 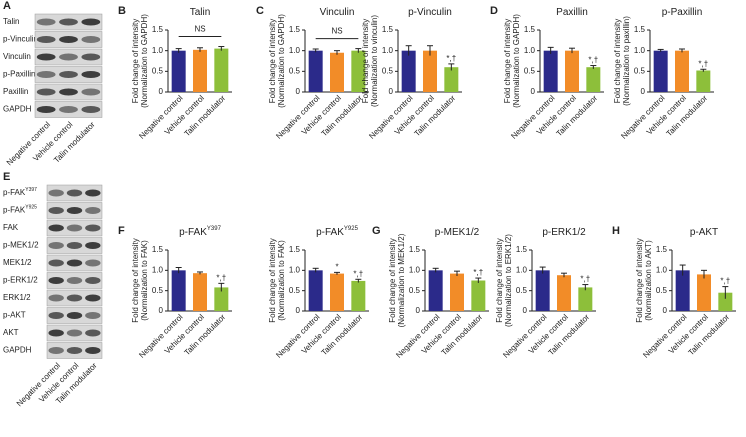 I want to click on chart-title: p-AKT, so click(x=704, y=232).